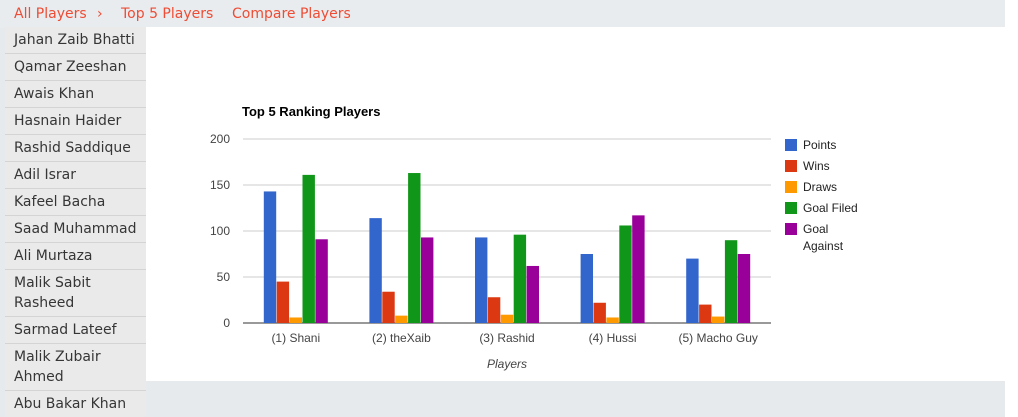 Image resolution: width=1018 pixels, height=417 pixels. I want to click on legend-label: Goal, so click(815, 229).